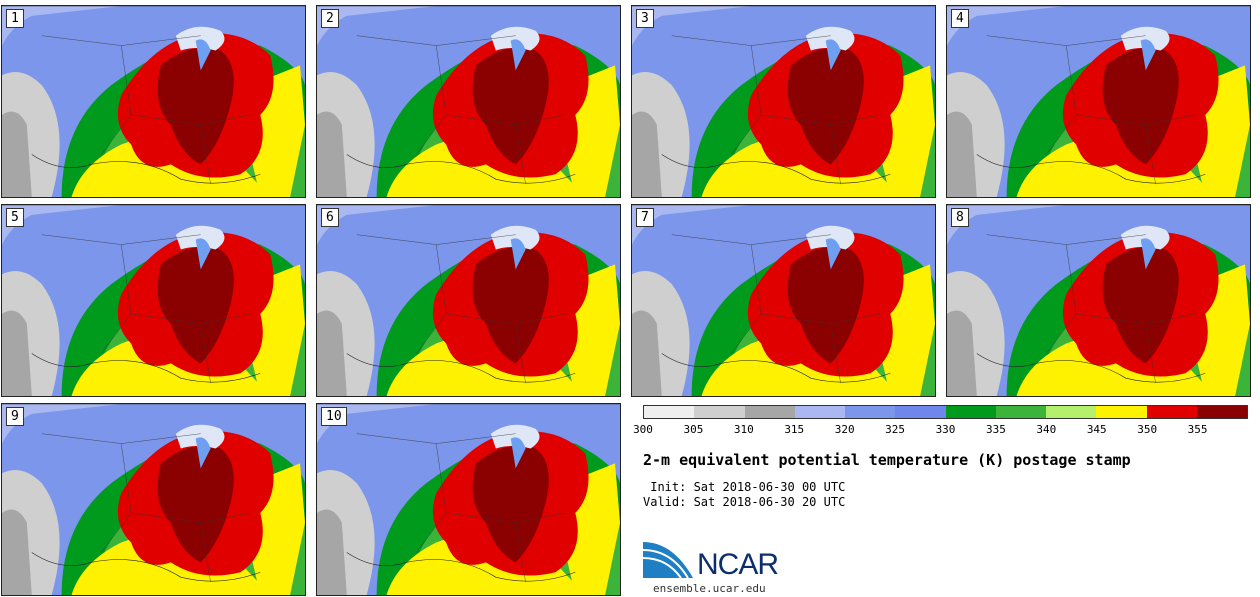 Image resolution: width=1260 pixels, height=597 pixels. Describe the element at coordinates (844, 429) in the screenshot. I see `colorbar-tick-label: 320` at that location.